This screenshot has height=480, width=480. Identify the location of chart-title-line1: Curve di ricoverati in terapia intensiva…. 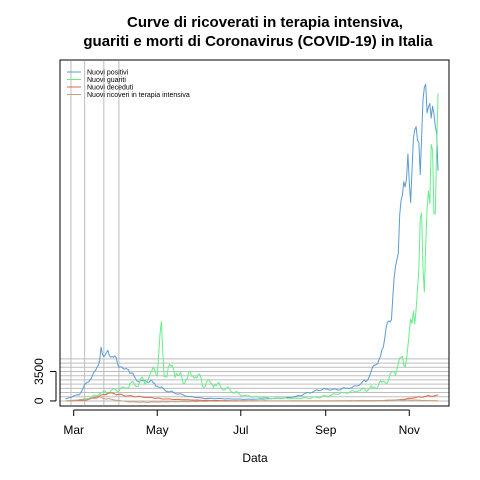
(265, 22).